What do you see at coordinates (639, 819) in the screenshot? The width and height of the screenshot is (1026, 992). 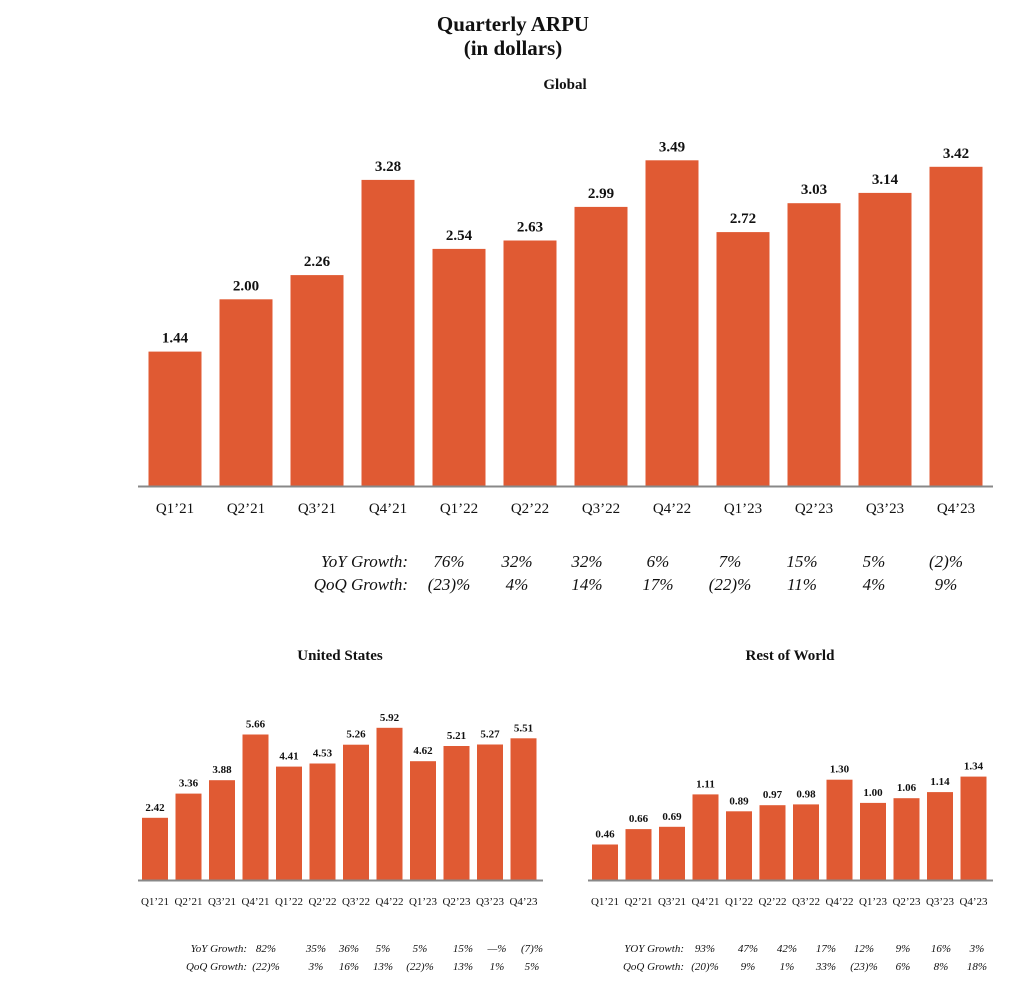 I see `row-value-label: 0.66` at bounding box center [639, 819].